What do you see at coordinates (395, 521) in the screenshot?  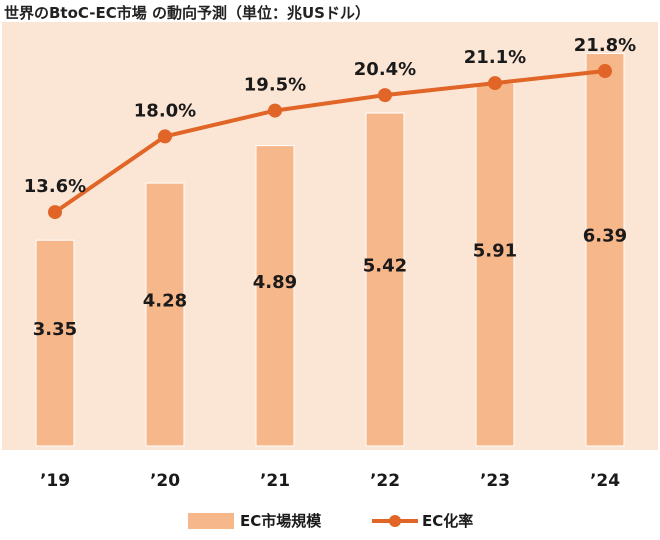 I see `legend-line-marker` at bounding box center [395, 521].